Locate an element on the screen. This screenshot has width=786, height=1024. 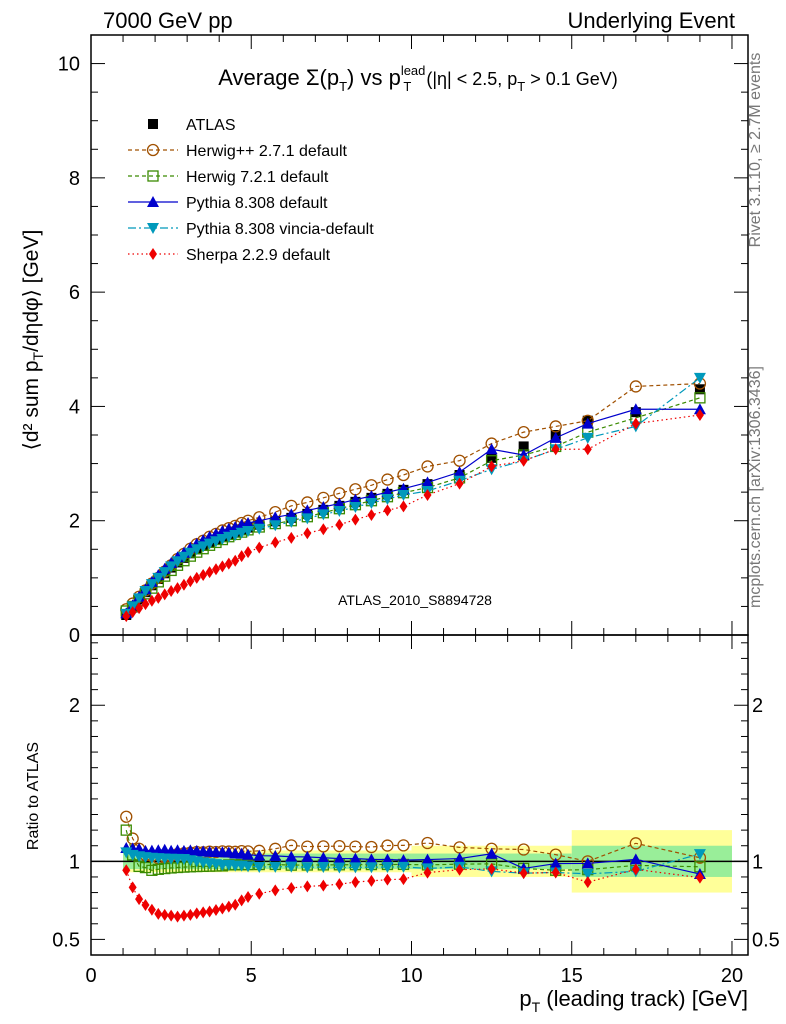
y-tick-label: 6 is located at coordinates (74, 293).